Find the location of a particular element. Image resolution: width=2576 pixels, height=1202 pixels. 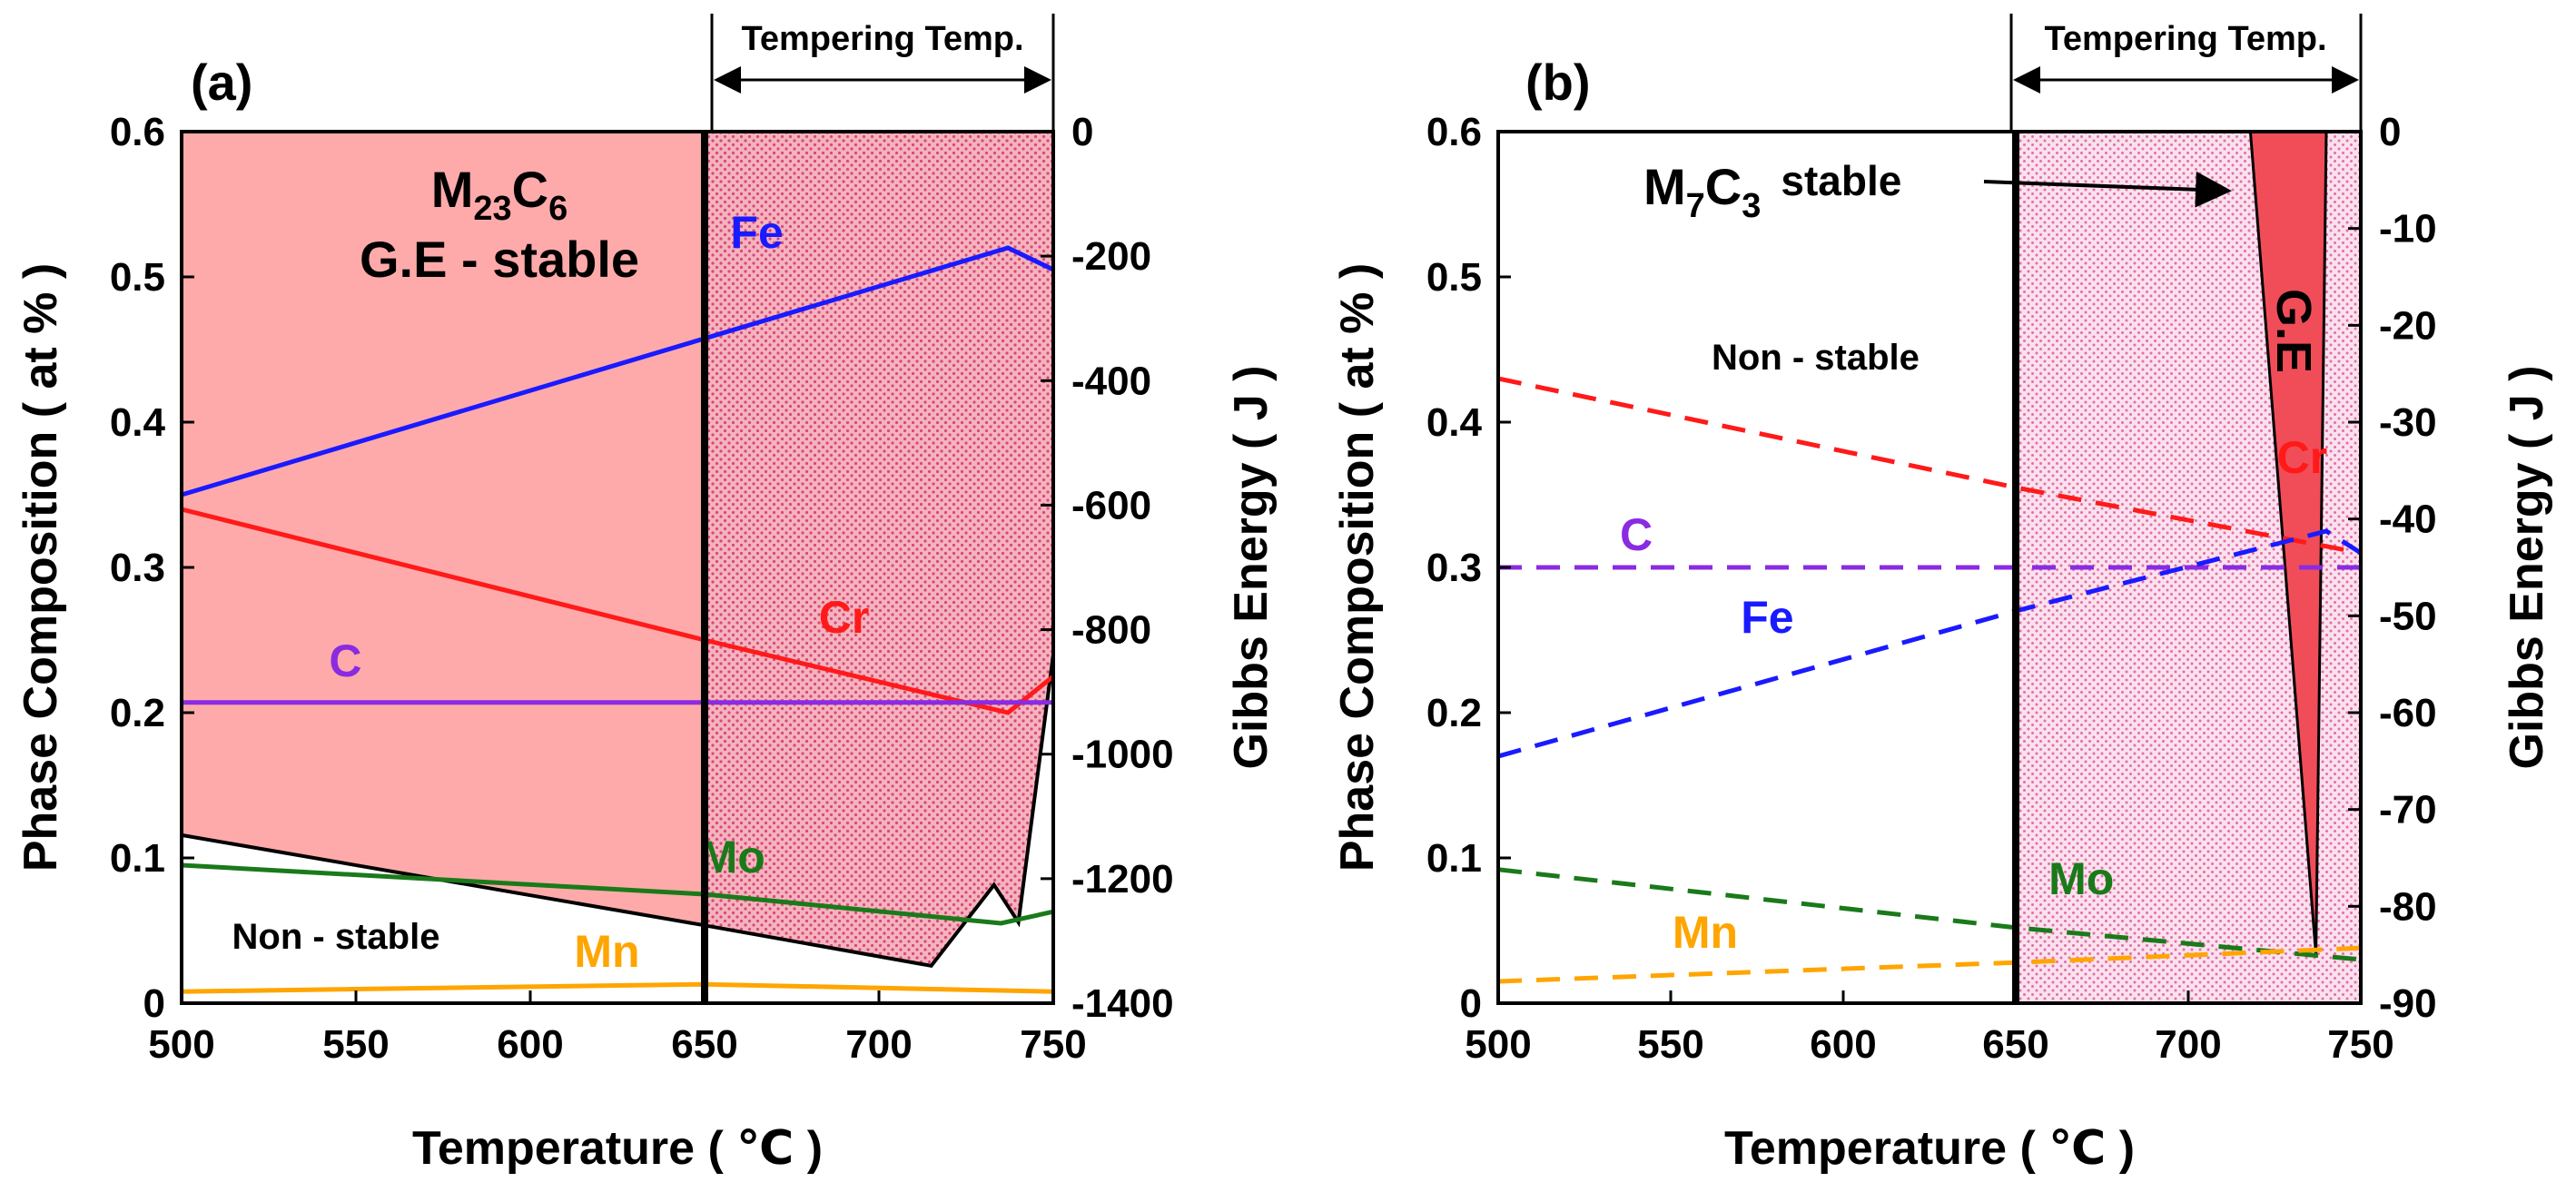

y2-tick-label: -20 is located at coordinates (2408, 325).